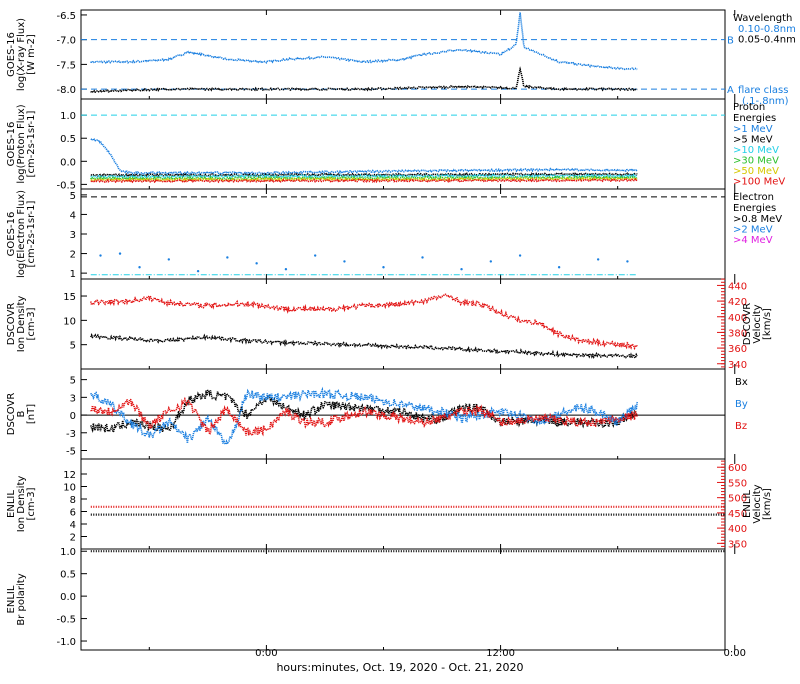 The image size is (800, 684). Describe the element at coordinates (73, 235) in the screenshot. I see `electron-ytick-label: 3` at that location.